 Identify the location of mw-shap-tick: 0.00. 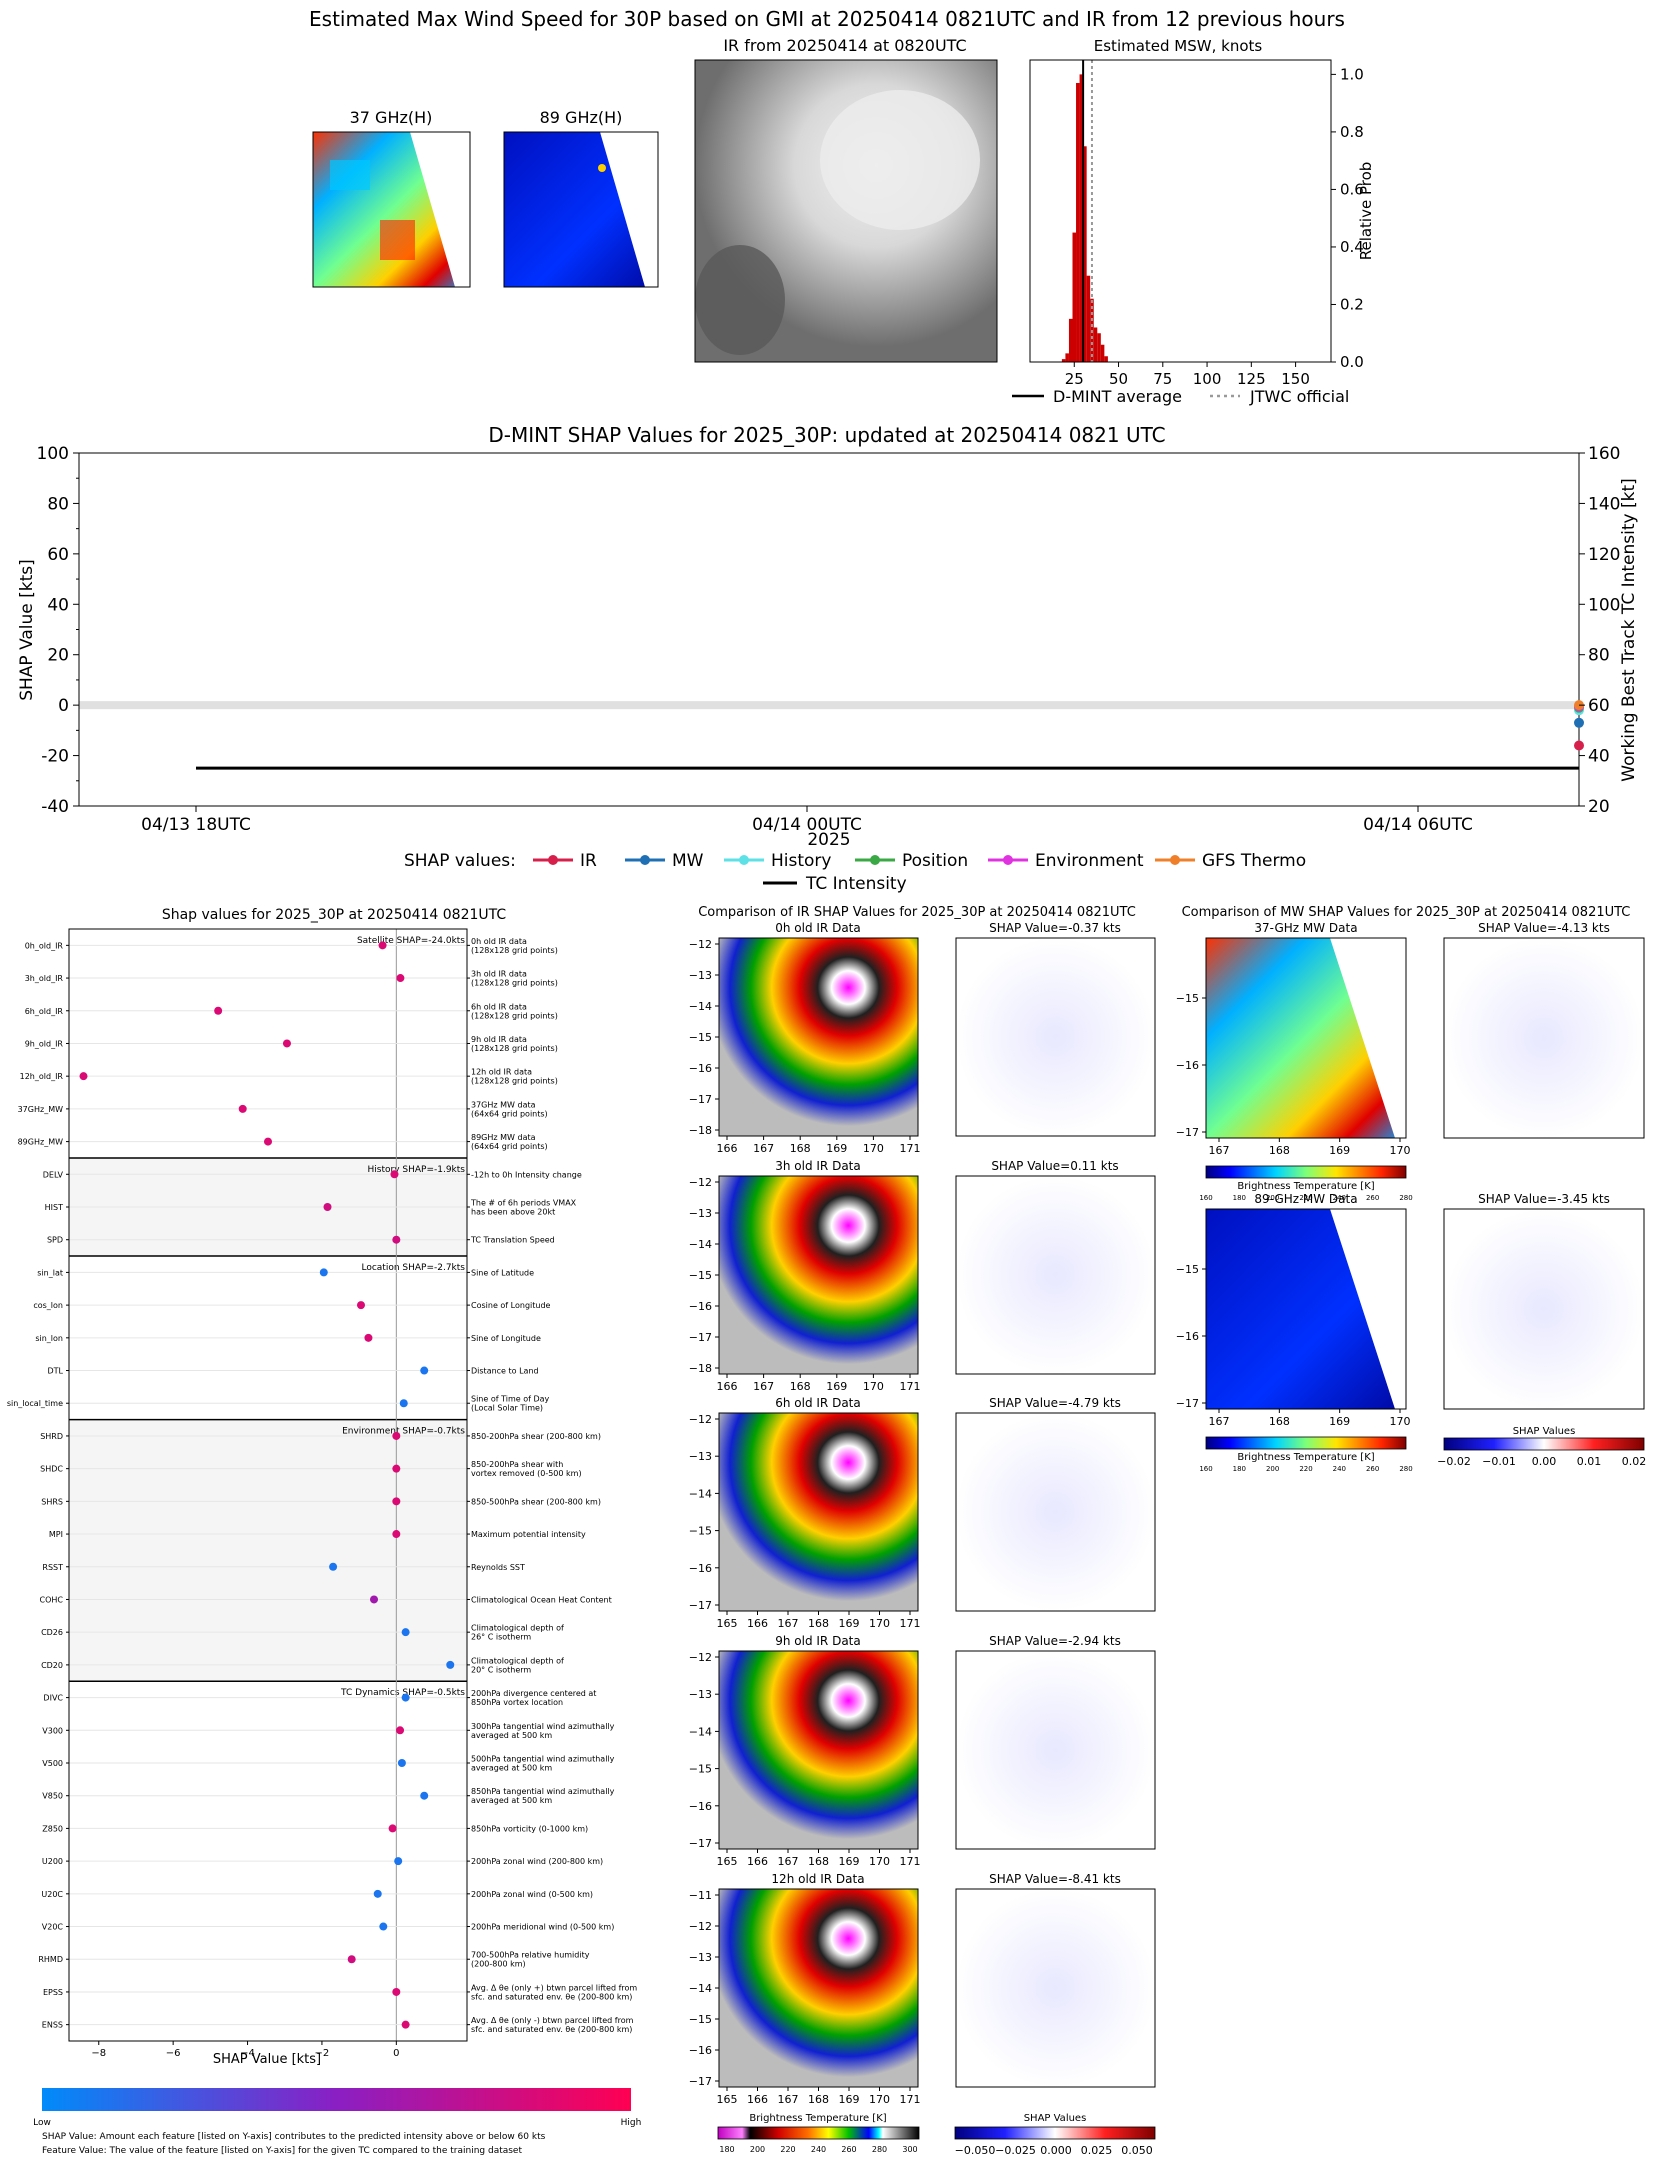
(1544, 1461).